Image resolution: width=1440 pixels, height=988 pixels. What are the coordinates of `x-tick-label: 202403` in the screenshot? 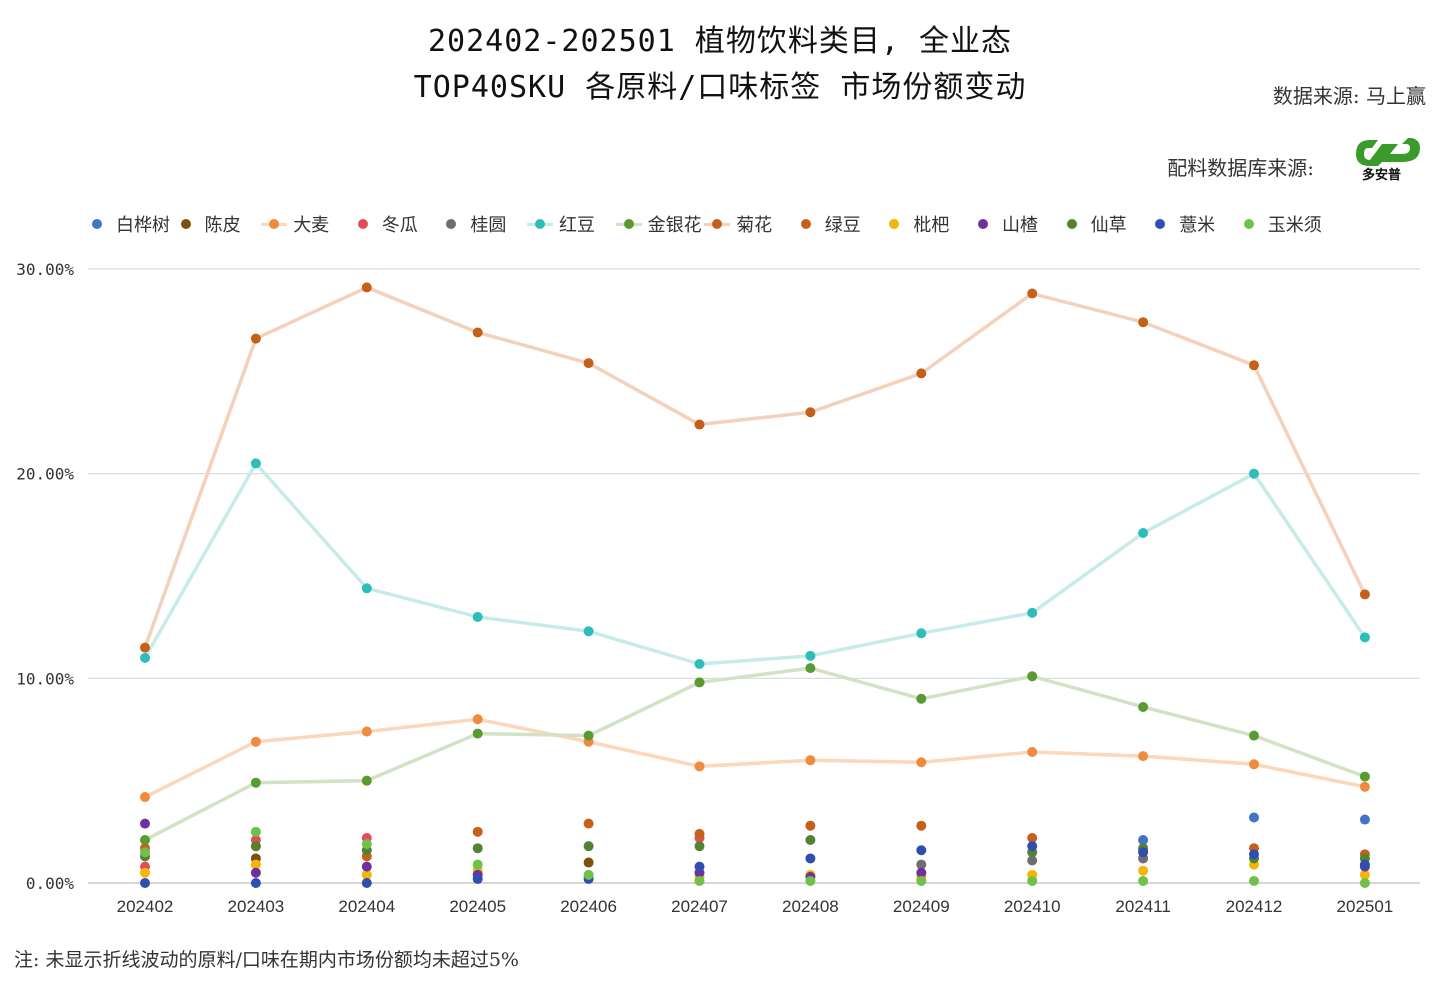 It's located at (256, 906).